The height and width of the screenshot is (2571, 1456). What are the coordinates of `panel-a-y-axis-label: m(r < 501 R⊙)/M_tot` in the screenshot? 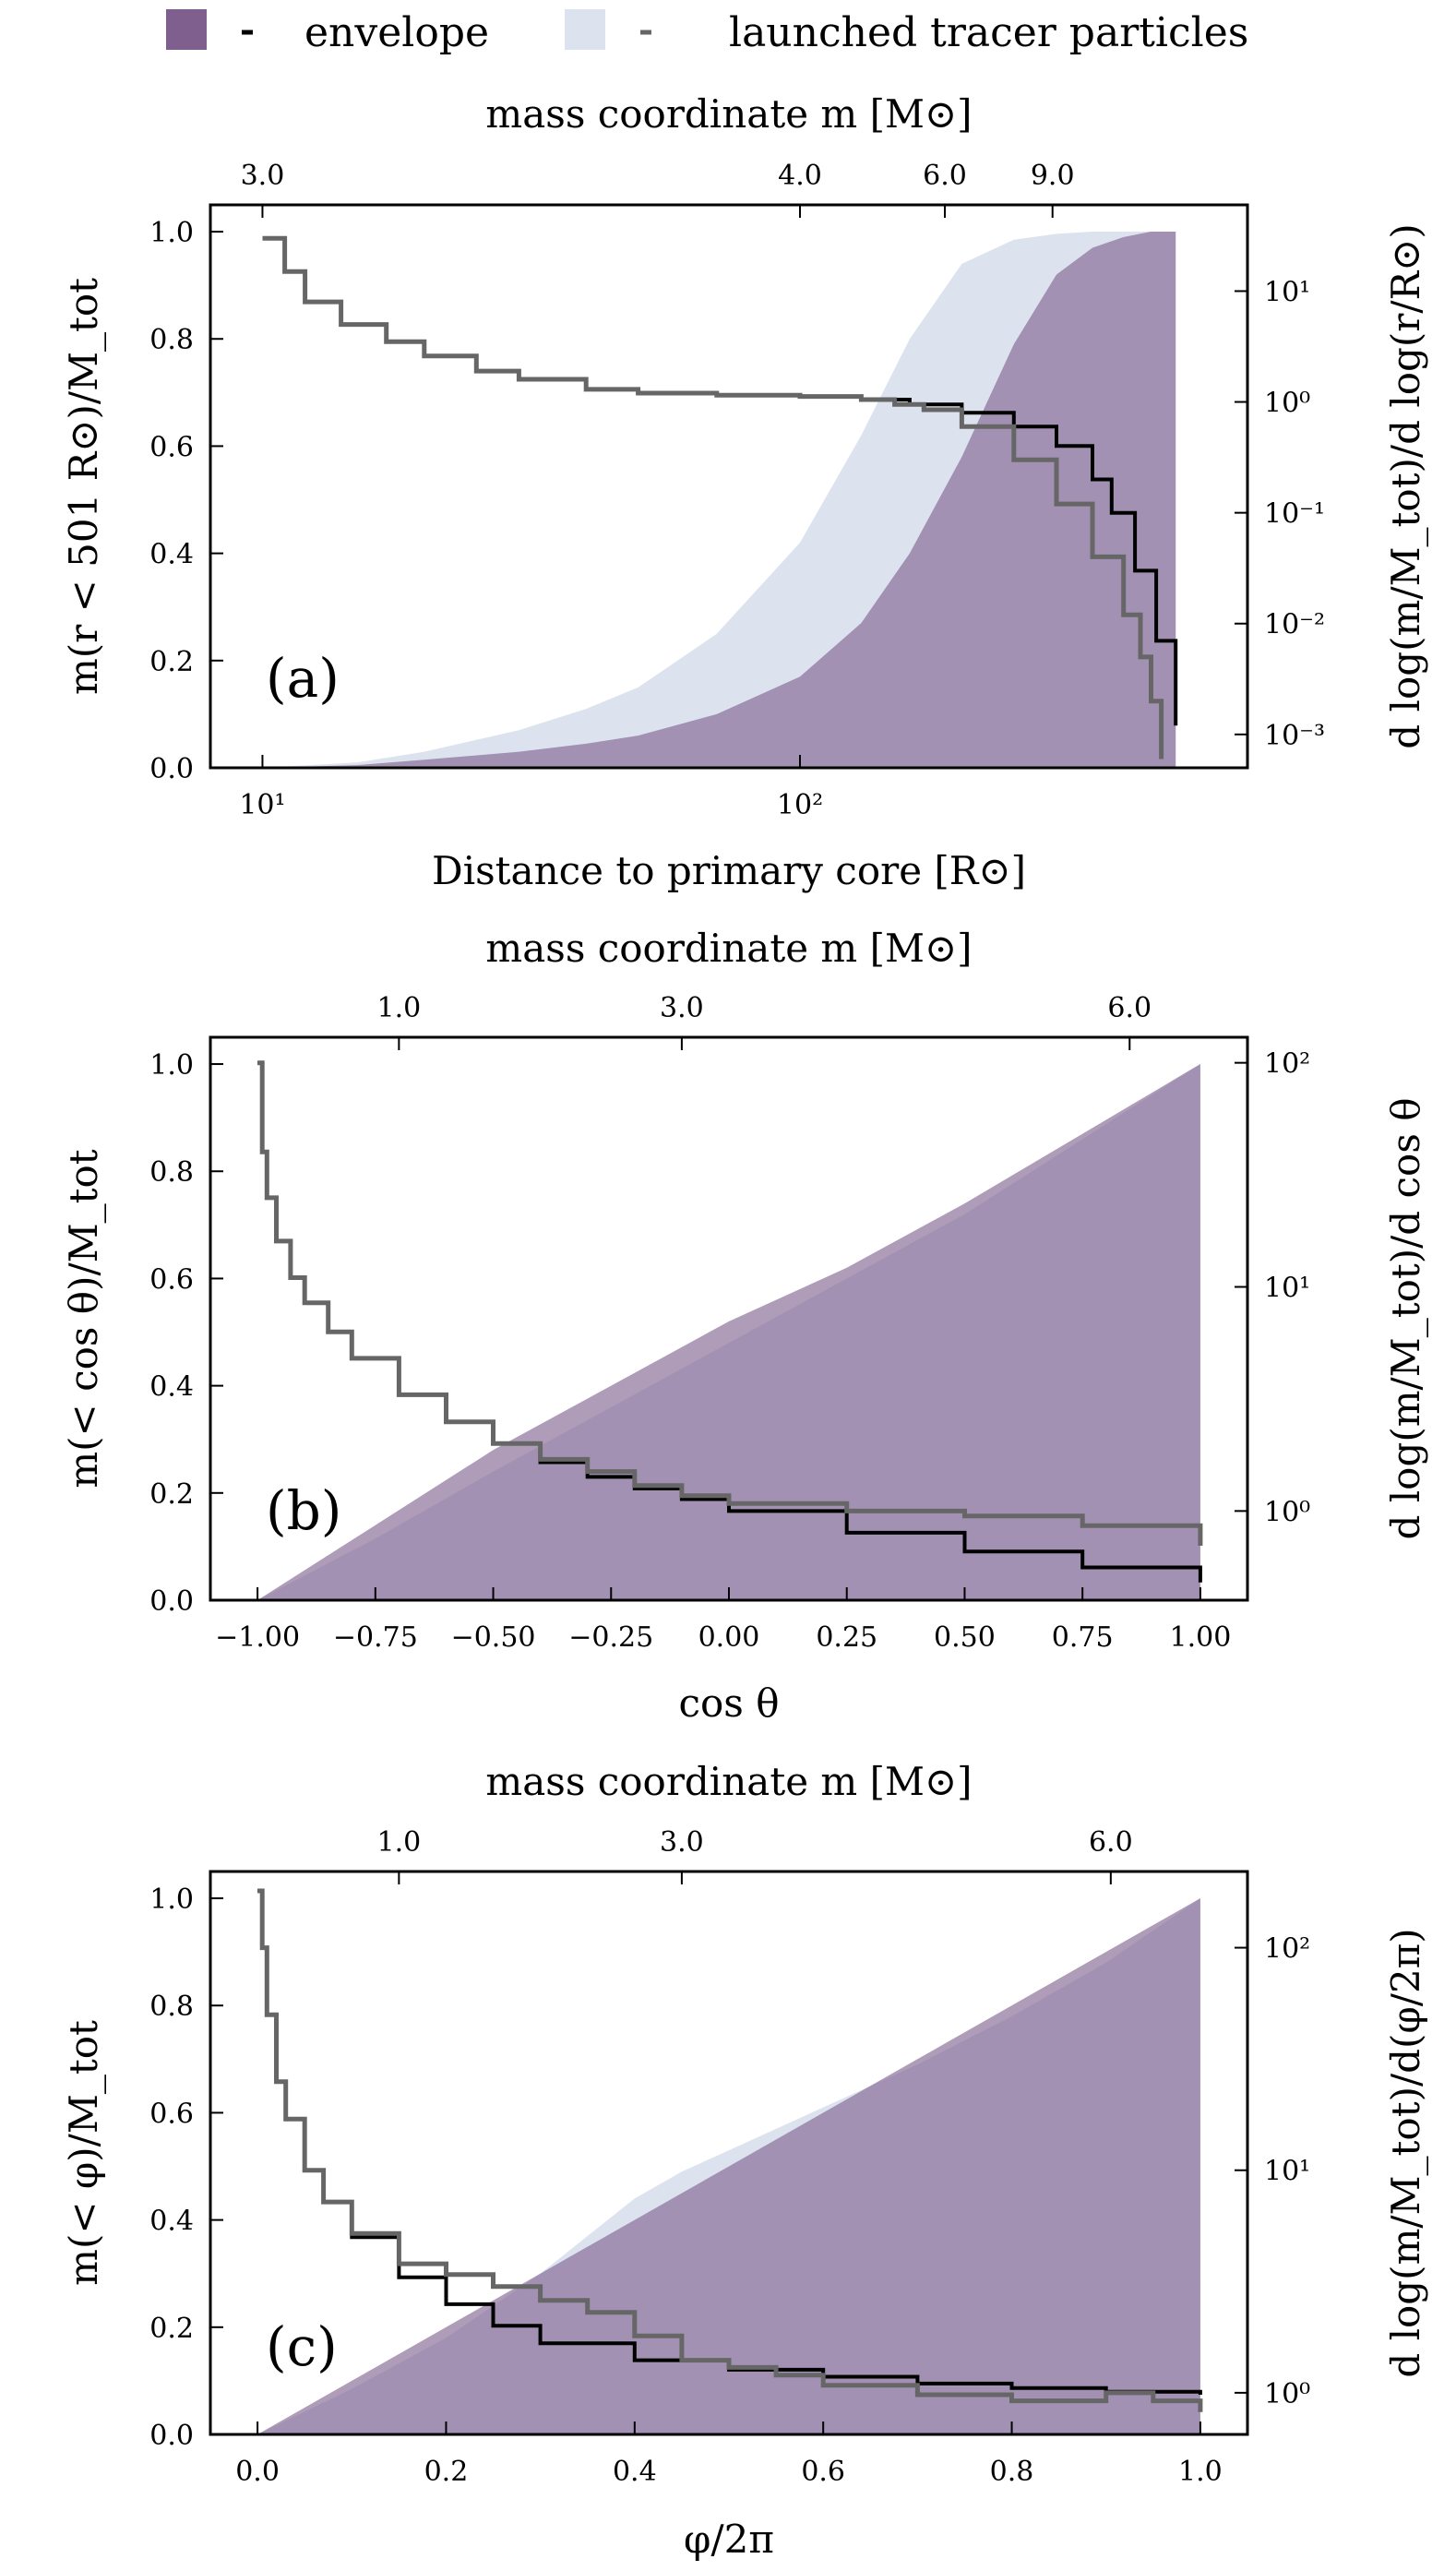 It's located at (83, 486).